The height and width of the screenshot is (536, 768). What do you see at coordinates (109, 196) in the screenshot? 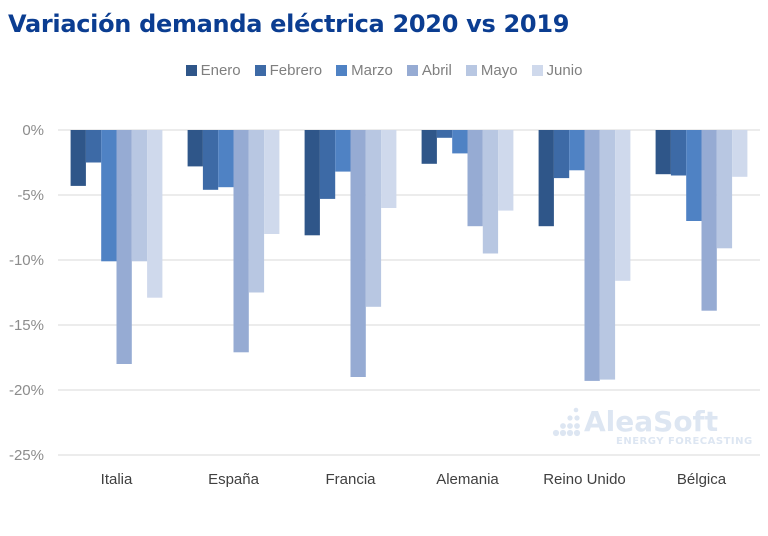
I see `bar-italia-marzo` at bounding box center [109, 196].